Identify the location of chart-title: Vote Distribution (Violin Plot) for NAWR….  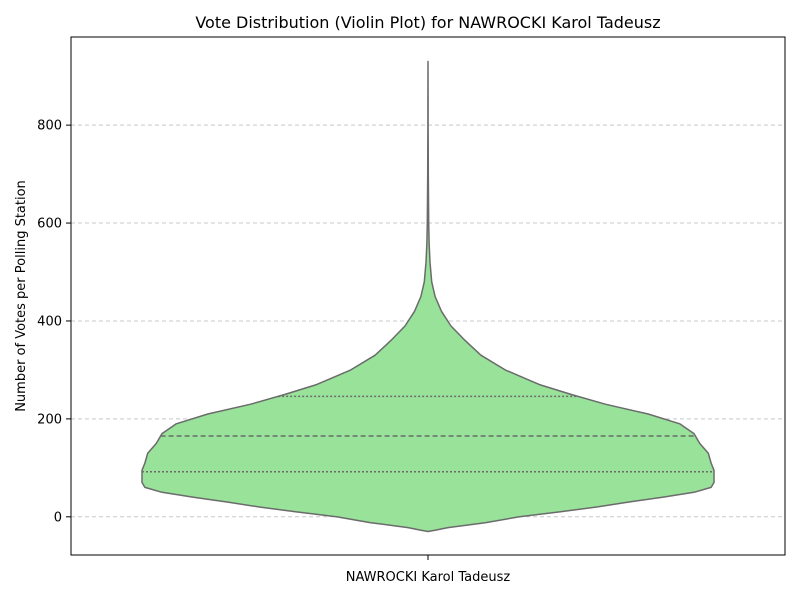
(427, 22).